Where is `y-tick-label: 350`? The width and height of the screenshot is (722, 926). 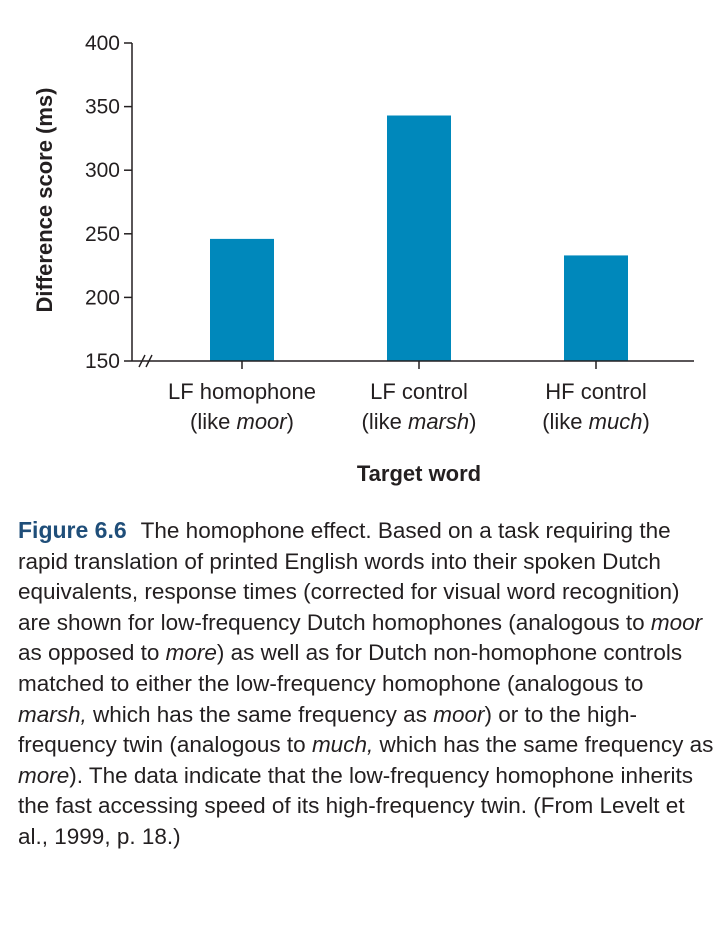
y-tick-label: 350 is located at coordinates (102, 107).